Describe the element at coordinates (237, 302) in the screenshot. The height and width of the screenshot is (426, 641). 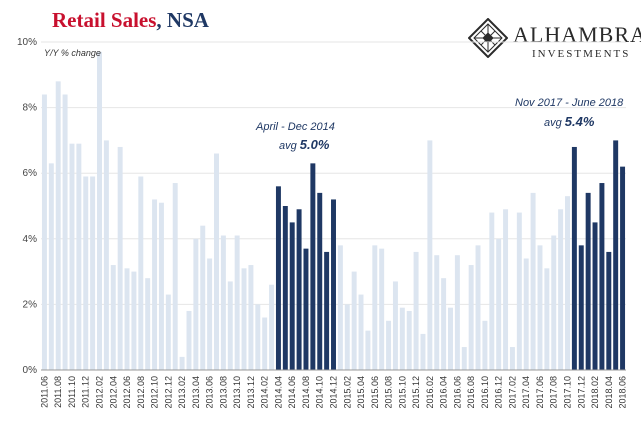
I see `bar-2013.10` at that location.